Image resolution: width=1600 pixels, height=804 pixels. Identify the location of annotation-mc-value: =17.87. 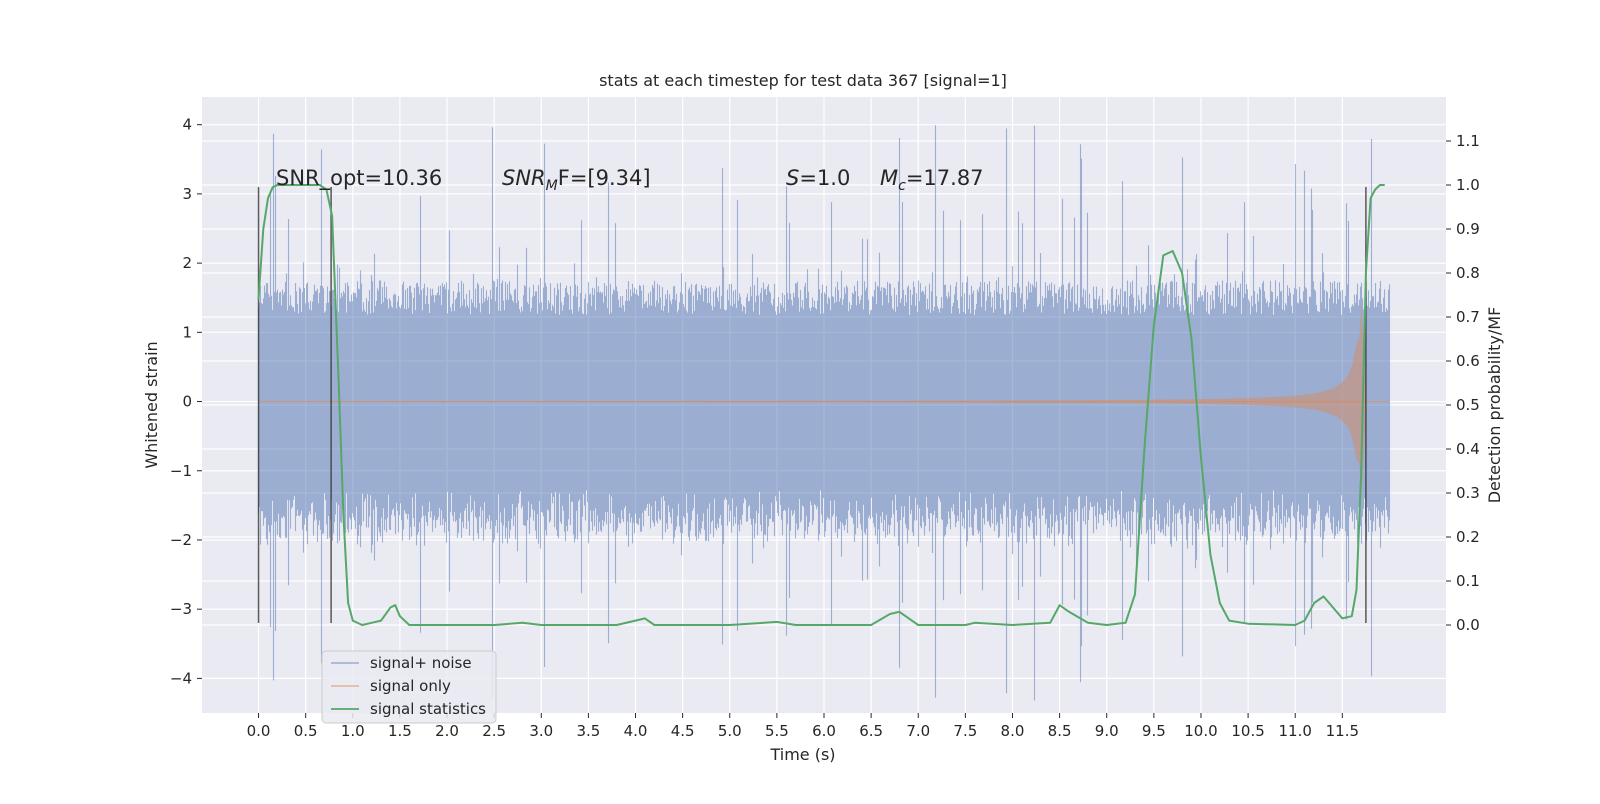
(945, 178).